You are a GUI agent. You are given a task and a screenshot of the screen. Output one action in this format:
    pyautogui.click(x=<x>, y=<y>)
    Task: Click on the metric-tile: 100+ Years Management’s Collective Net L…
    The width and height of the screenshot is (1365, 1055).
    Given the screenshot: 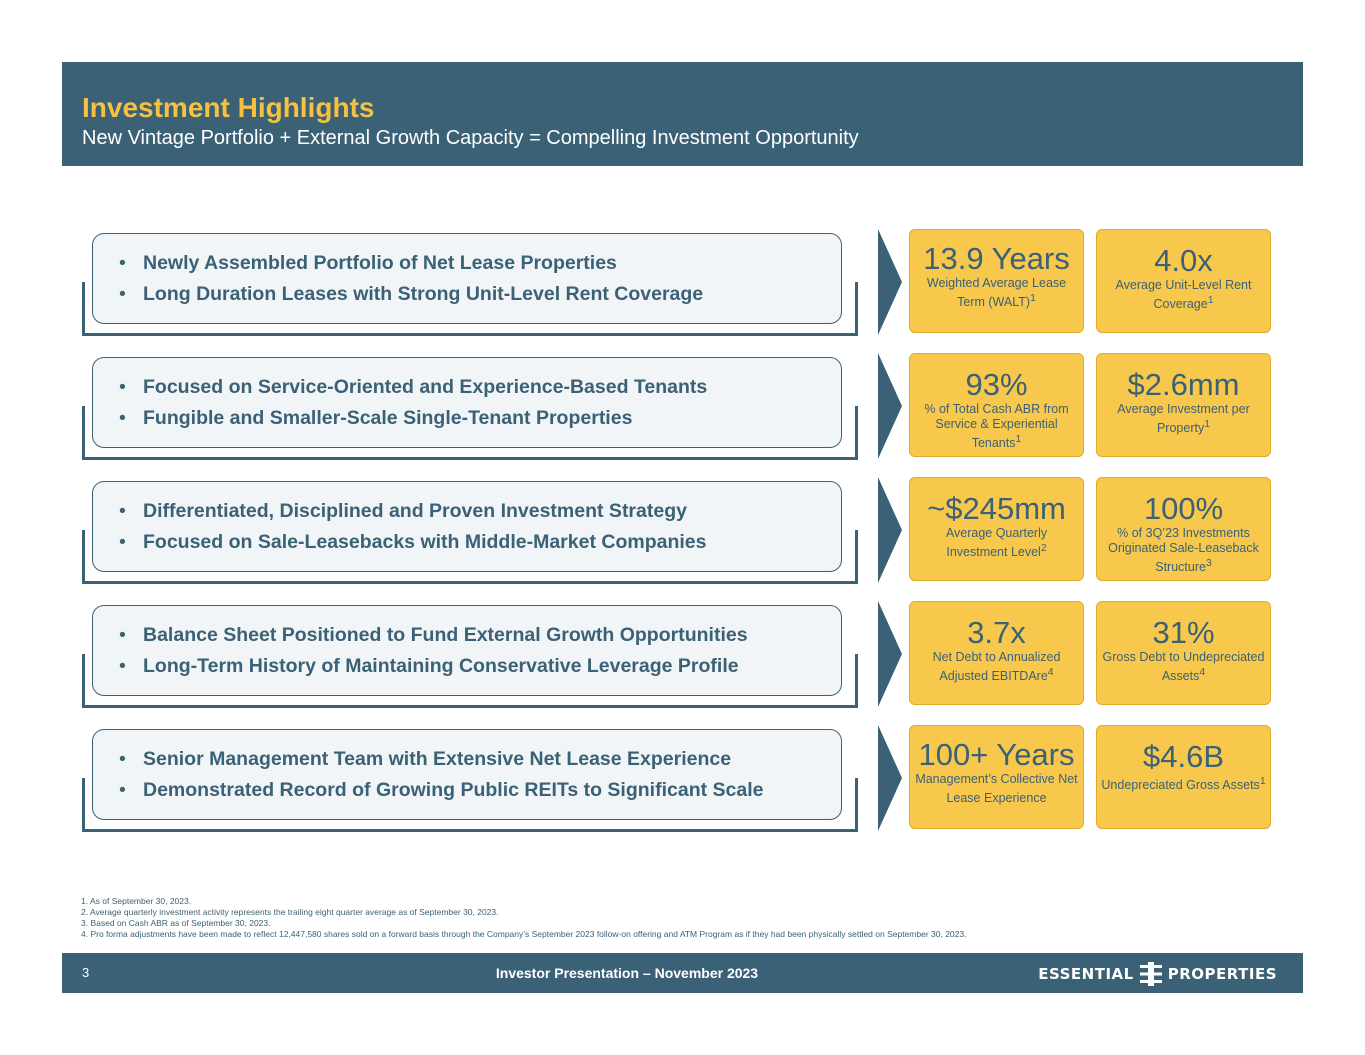 What is the action you would take?
    pyautogui.click(x=996, y=777)
    